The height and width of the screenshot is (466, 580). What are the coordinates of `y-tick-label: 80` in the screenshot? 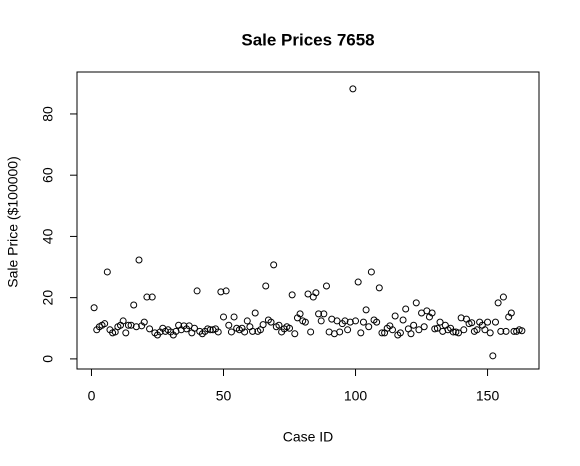 It's located at (48, 114).